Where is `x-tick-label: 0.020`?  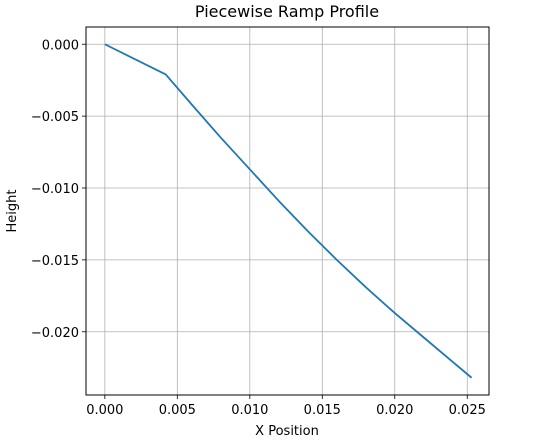
x-tick-label: 0.020 is located at coordinates (394, 410).